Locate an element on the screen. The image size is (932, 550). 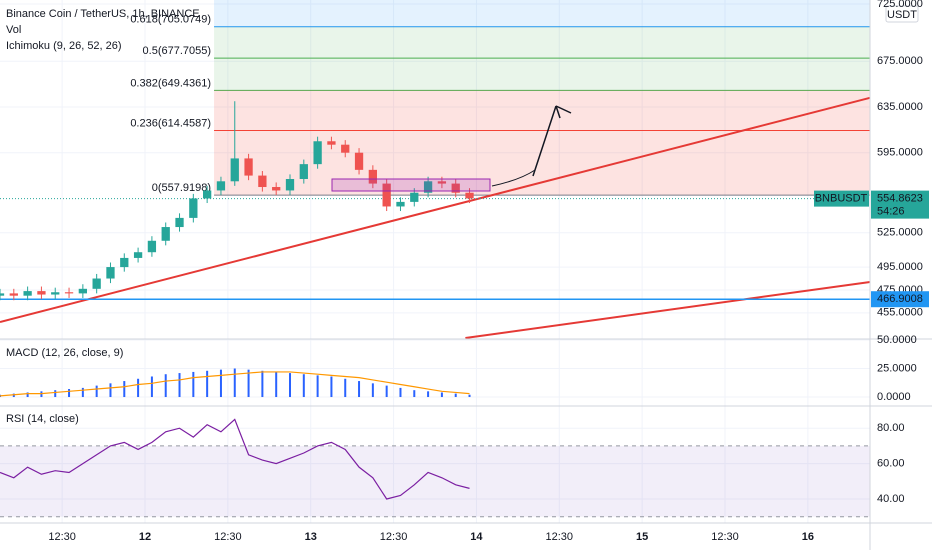
trendline is located at coordinates (668, 309).